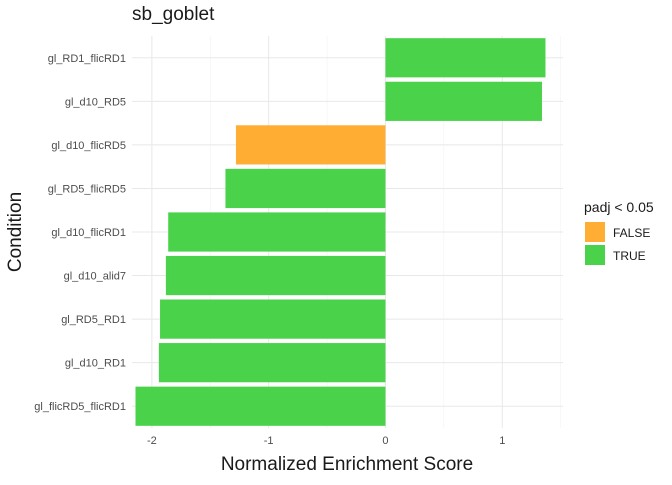 This screenshot has height=485, width=672. I want to click on bar-gl_flicRD5_flicRD1, so click(260, 406).